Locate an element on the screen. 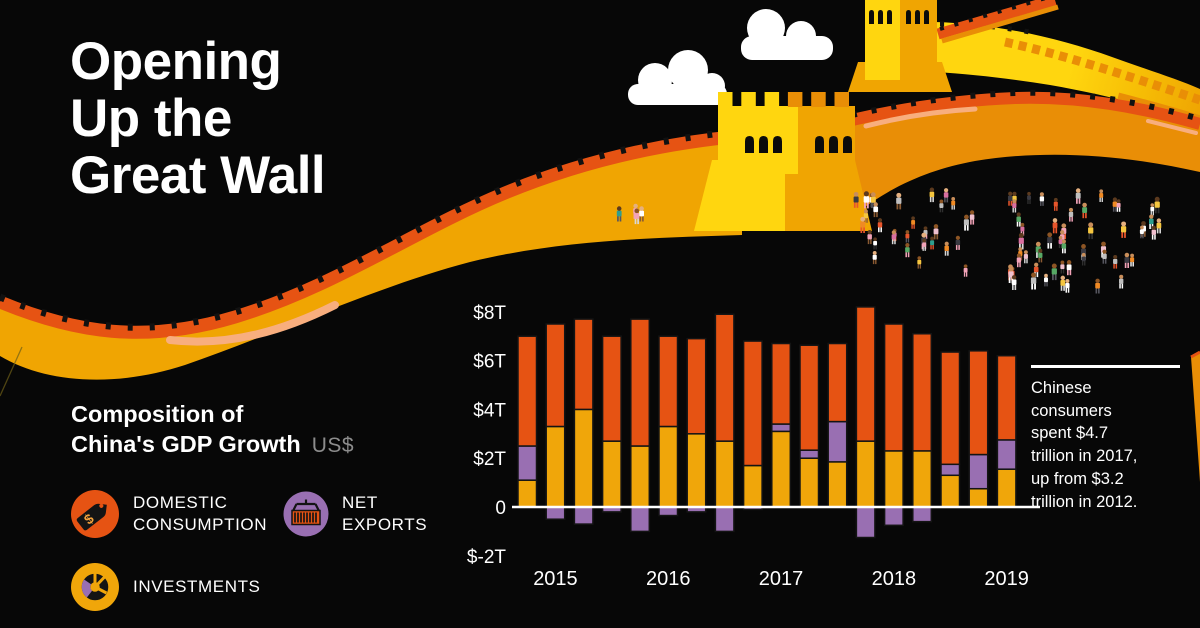  wall-right-sliver is located at coordinates (1195, 417).